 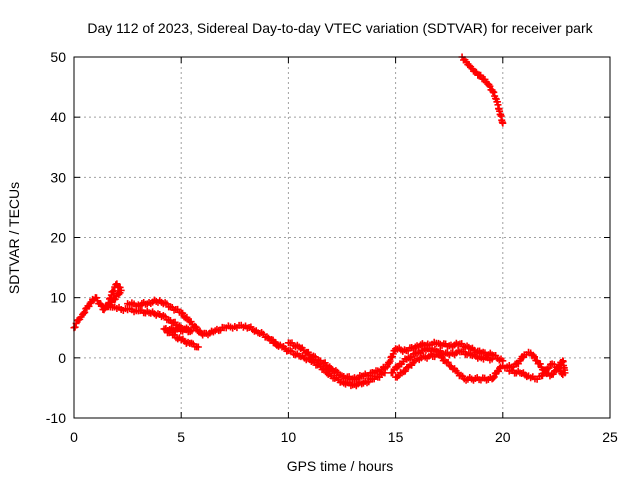 What do you see at coordinates (482, 90) in the screenshot?
I see `series-upper-track` at bounding box center [482, 90].